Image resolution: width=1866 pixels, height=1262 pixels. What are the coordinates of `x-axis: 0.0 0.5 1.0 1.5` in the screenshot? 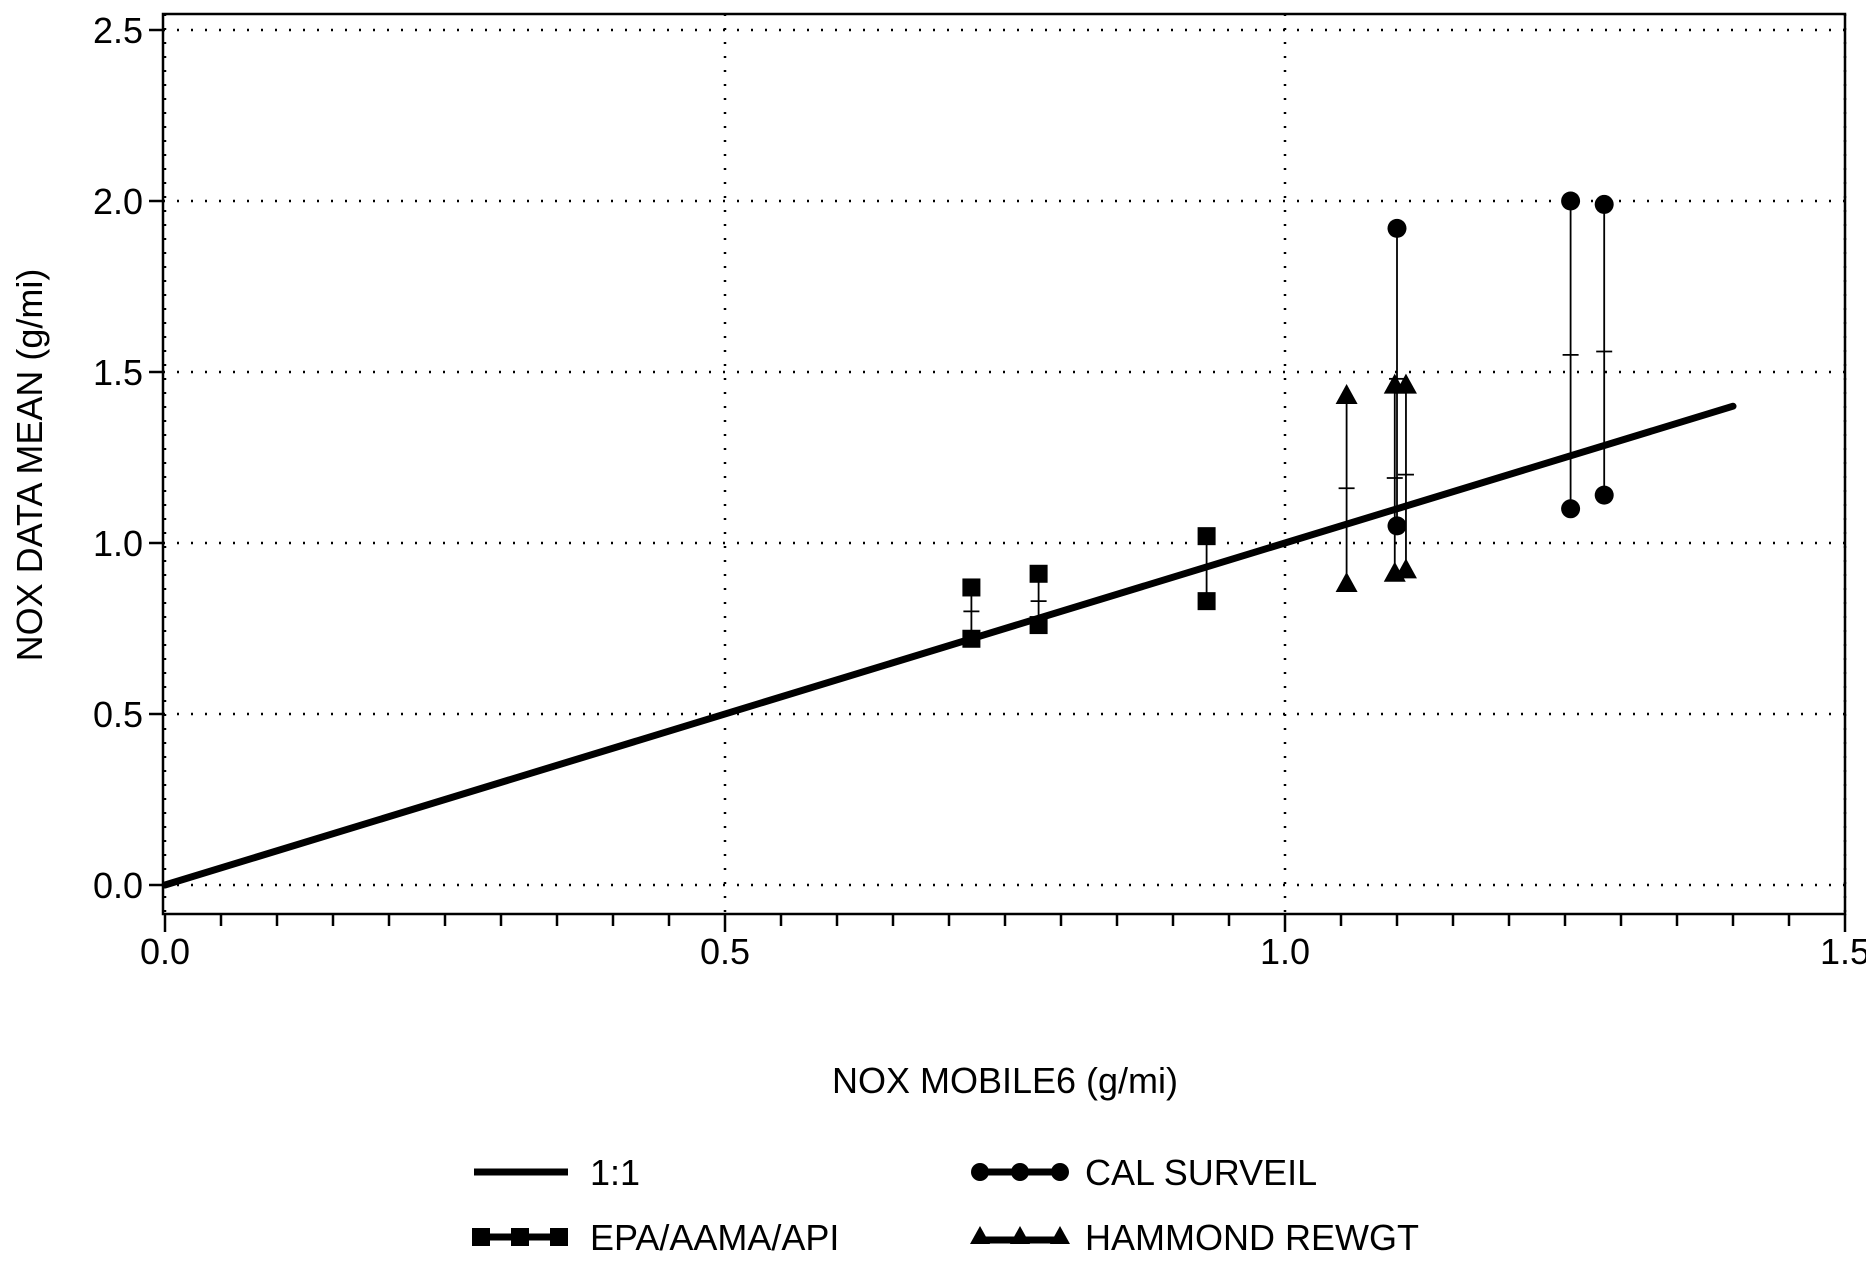 It's located at (1003, 943).